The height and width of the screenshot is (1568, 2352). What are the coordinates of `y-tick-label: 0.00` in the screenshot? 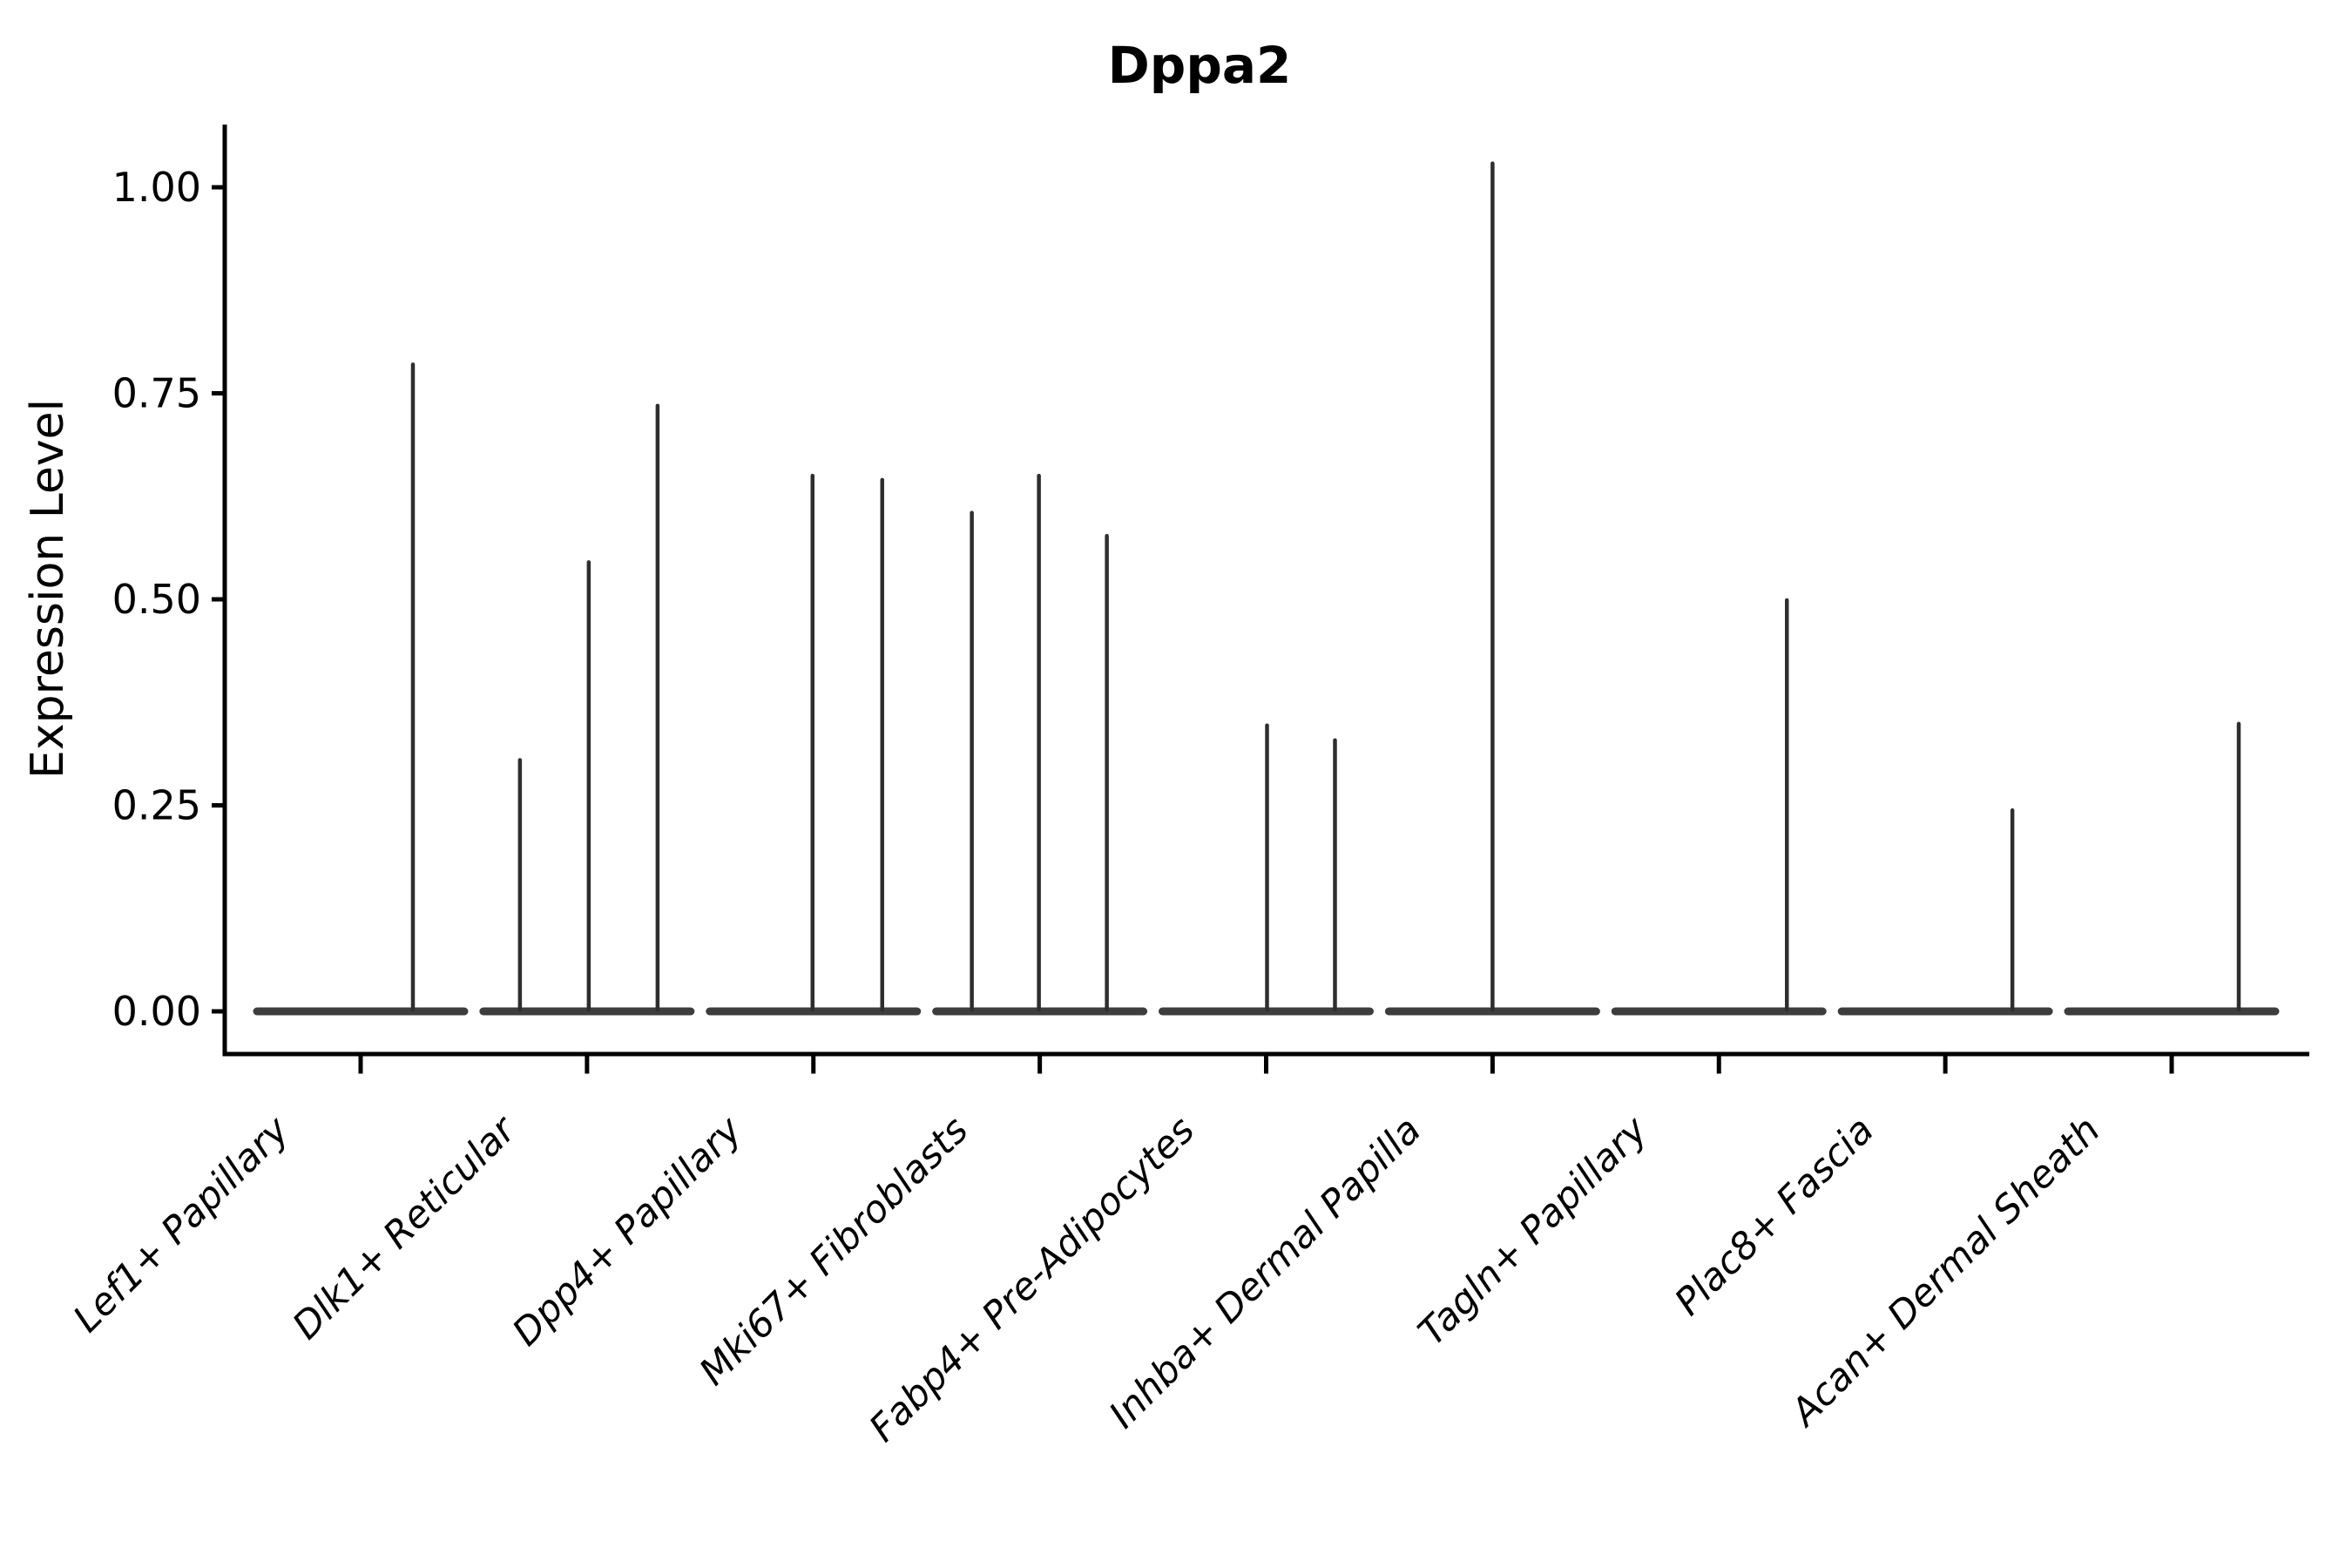 It's located at (156, 1012).